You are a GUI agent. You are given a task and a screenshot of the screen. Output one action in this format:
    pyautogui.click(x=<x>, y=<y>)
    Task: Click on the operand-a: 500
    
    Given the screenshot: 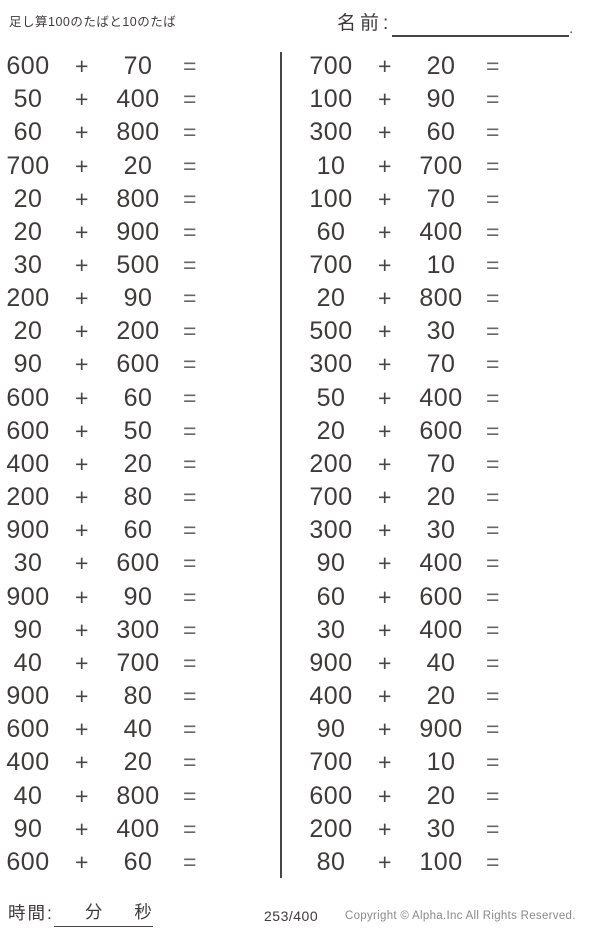 What is the action you would take?
    pyautogui.click(x=331, y=331)
    